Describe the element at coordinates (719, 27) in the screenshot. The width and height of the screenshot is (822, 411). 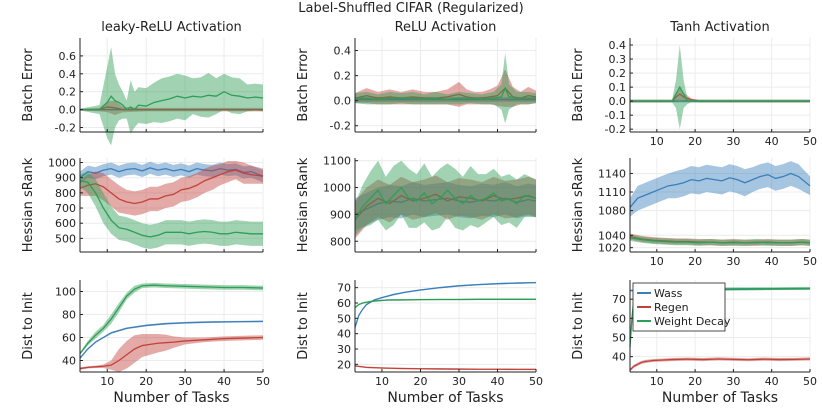
I see `column-title: Tanh Activation` at that location.